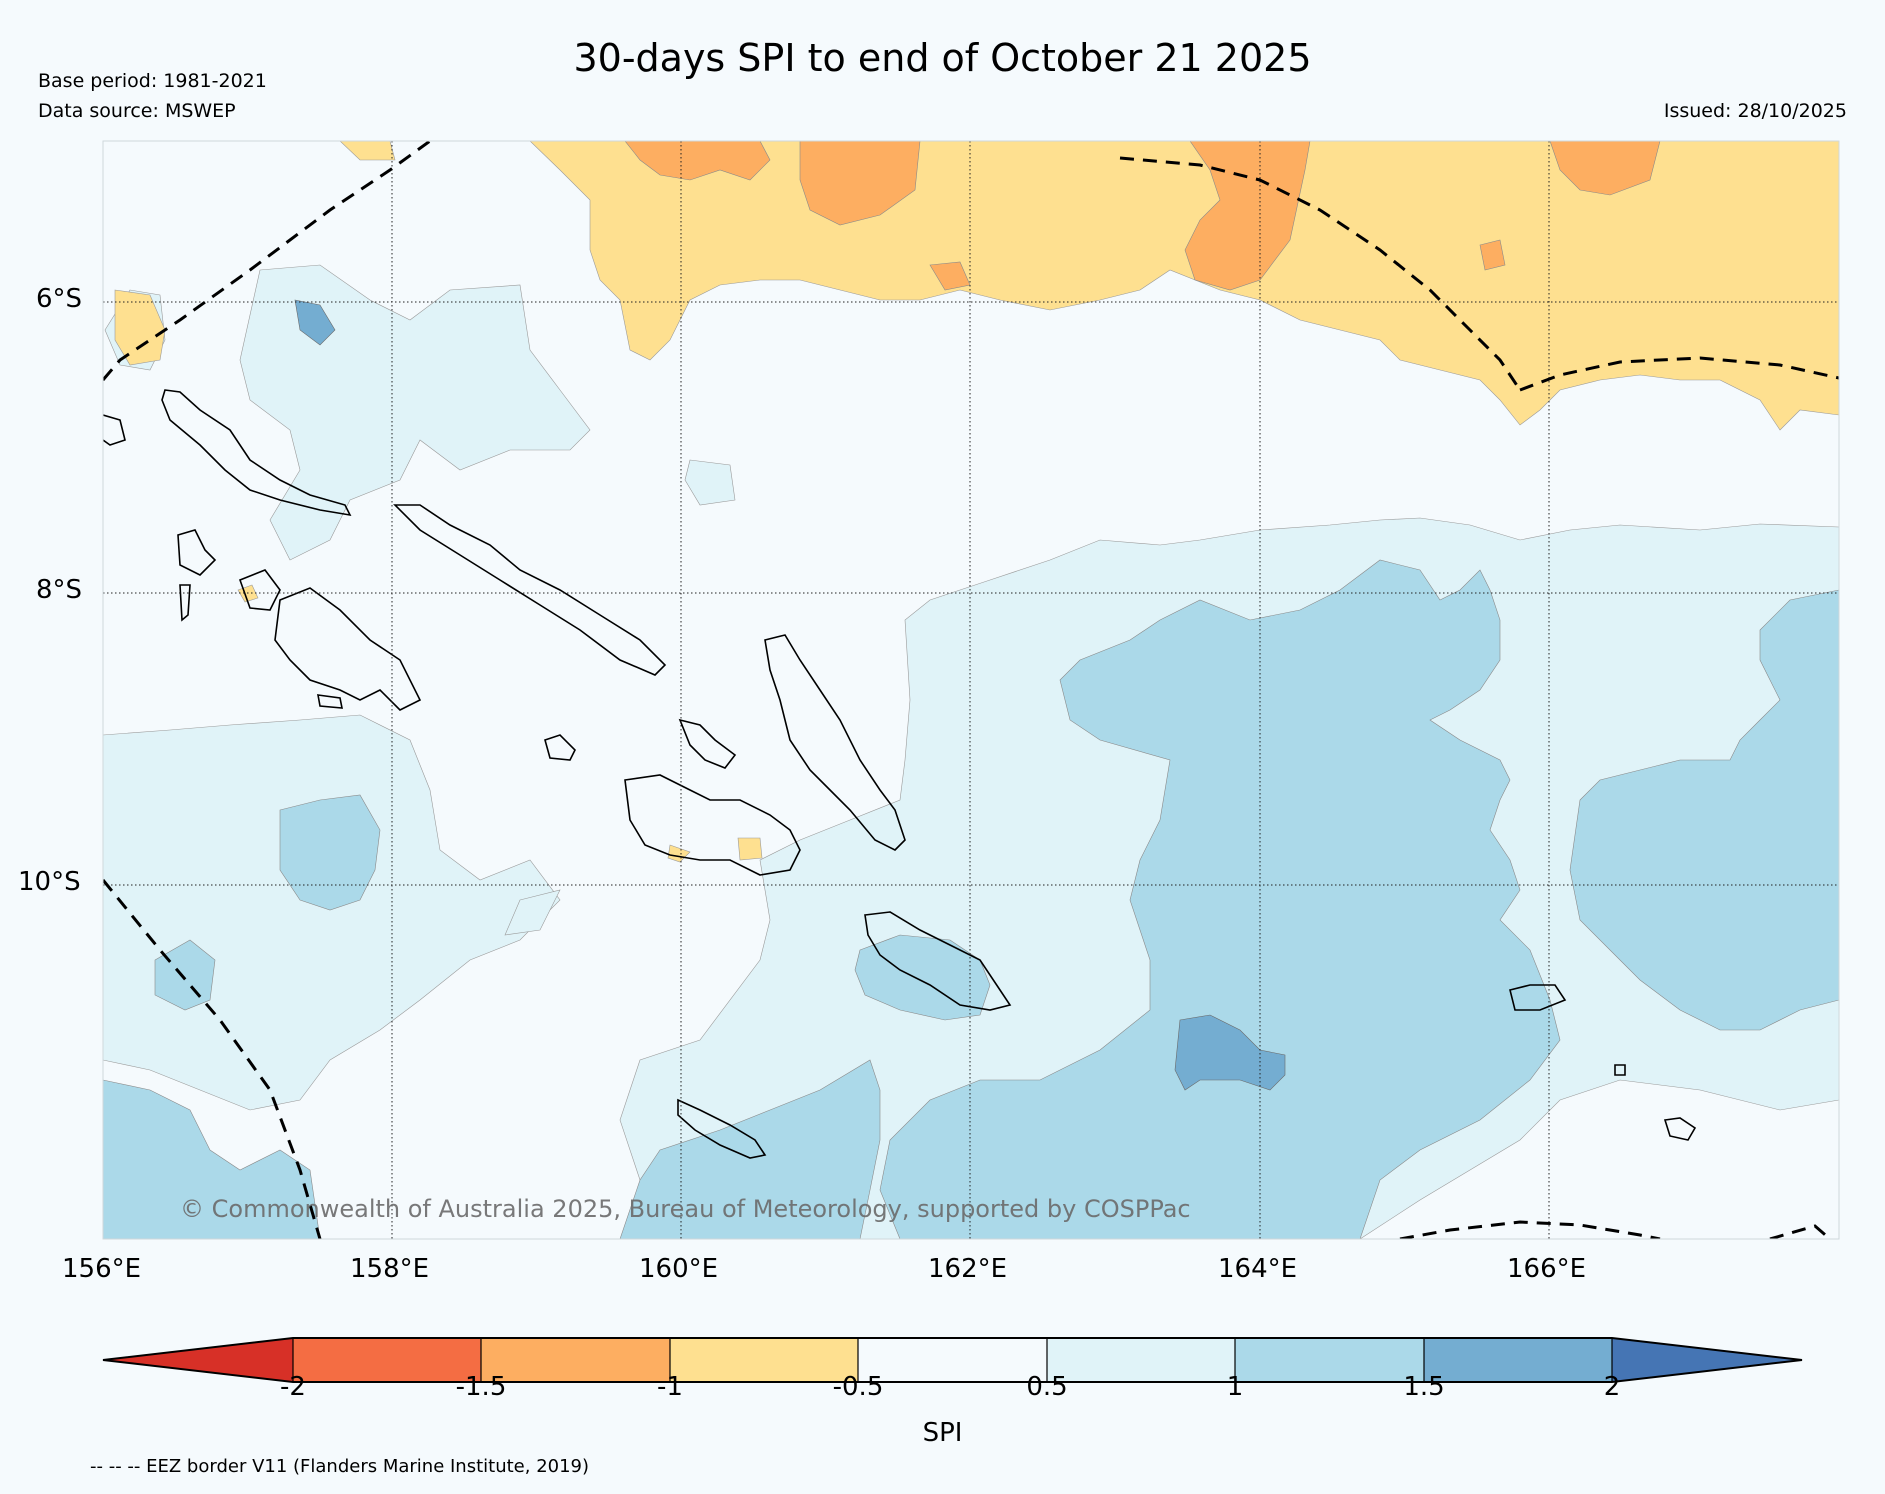 Image resolution: width=1885 pixels, height=1494 pixels. What do you see at coordinates (152, 81) in the screenshot?
I see `base-period-text: Base period: 1981-2021` at bounding box center [152, 81].